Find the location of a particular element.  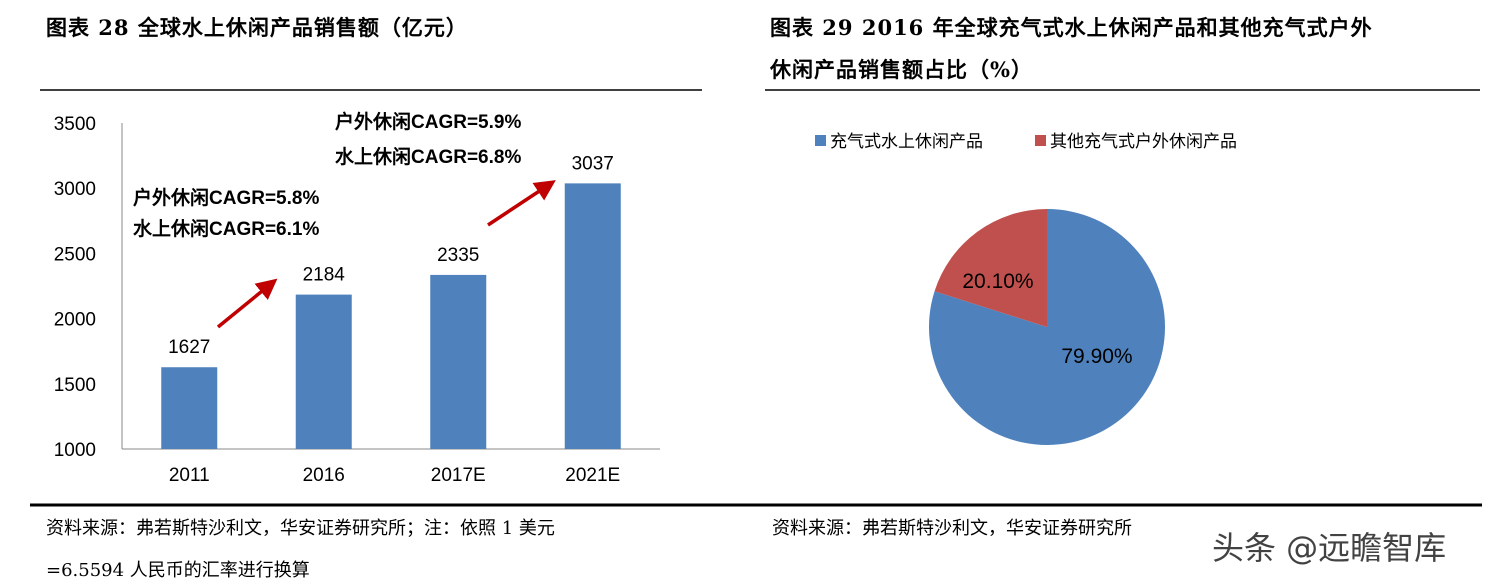

y-tick-label: 3000 is located at coordinates (75, 189).